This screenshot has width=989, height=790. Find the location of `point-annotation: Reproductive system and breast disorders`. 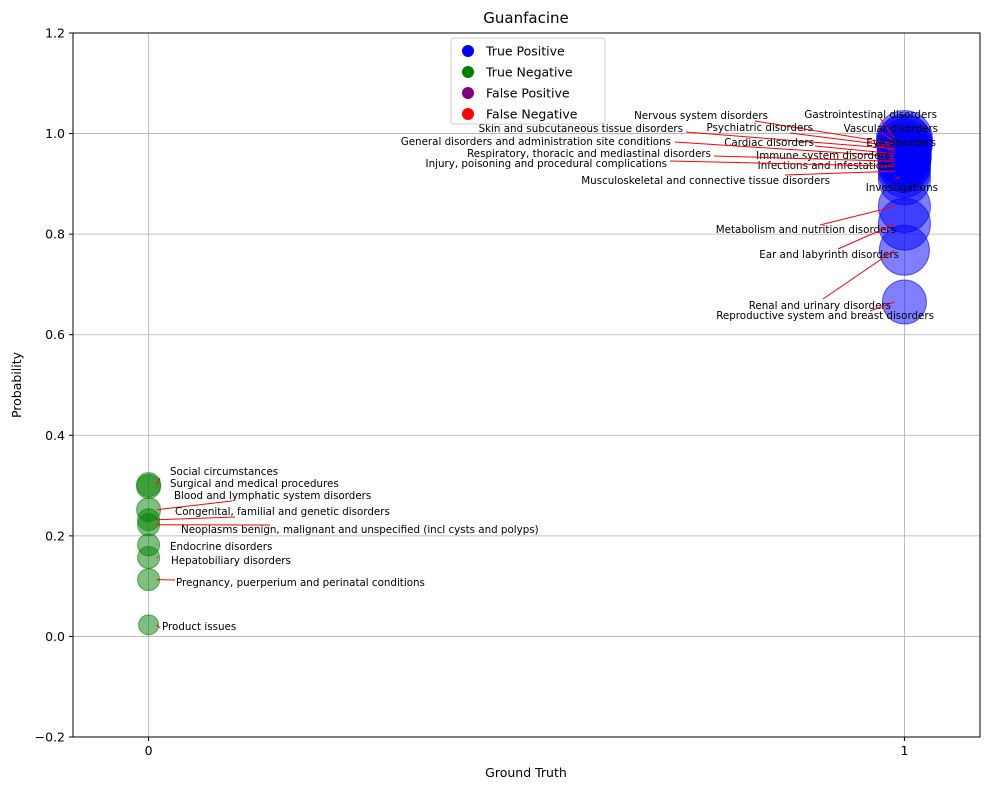

point-annotation: Reproductive system and breast disorders is located at coordinates (825, 316).